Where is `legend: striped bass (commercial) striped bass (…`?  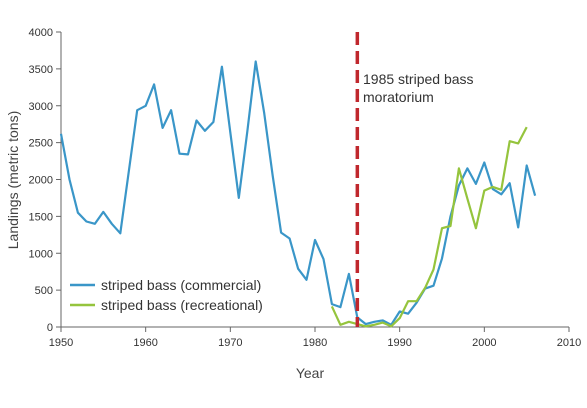
legend: striped bass (commercial) striped bass (… is located at coordinates (166, 295).